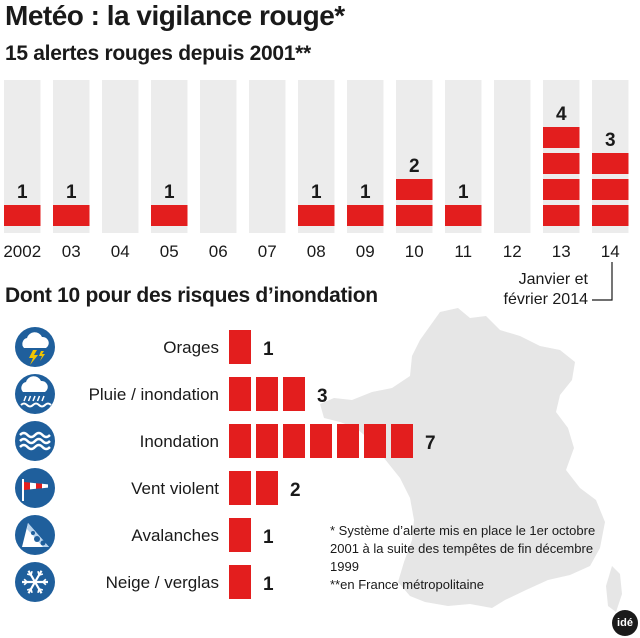  What do you see at coordinates (35, 347) in the screenshot?
I see `storm-icon` at bounding box center [35, 347].